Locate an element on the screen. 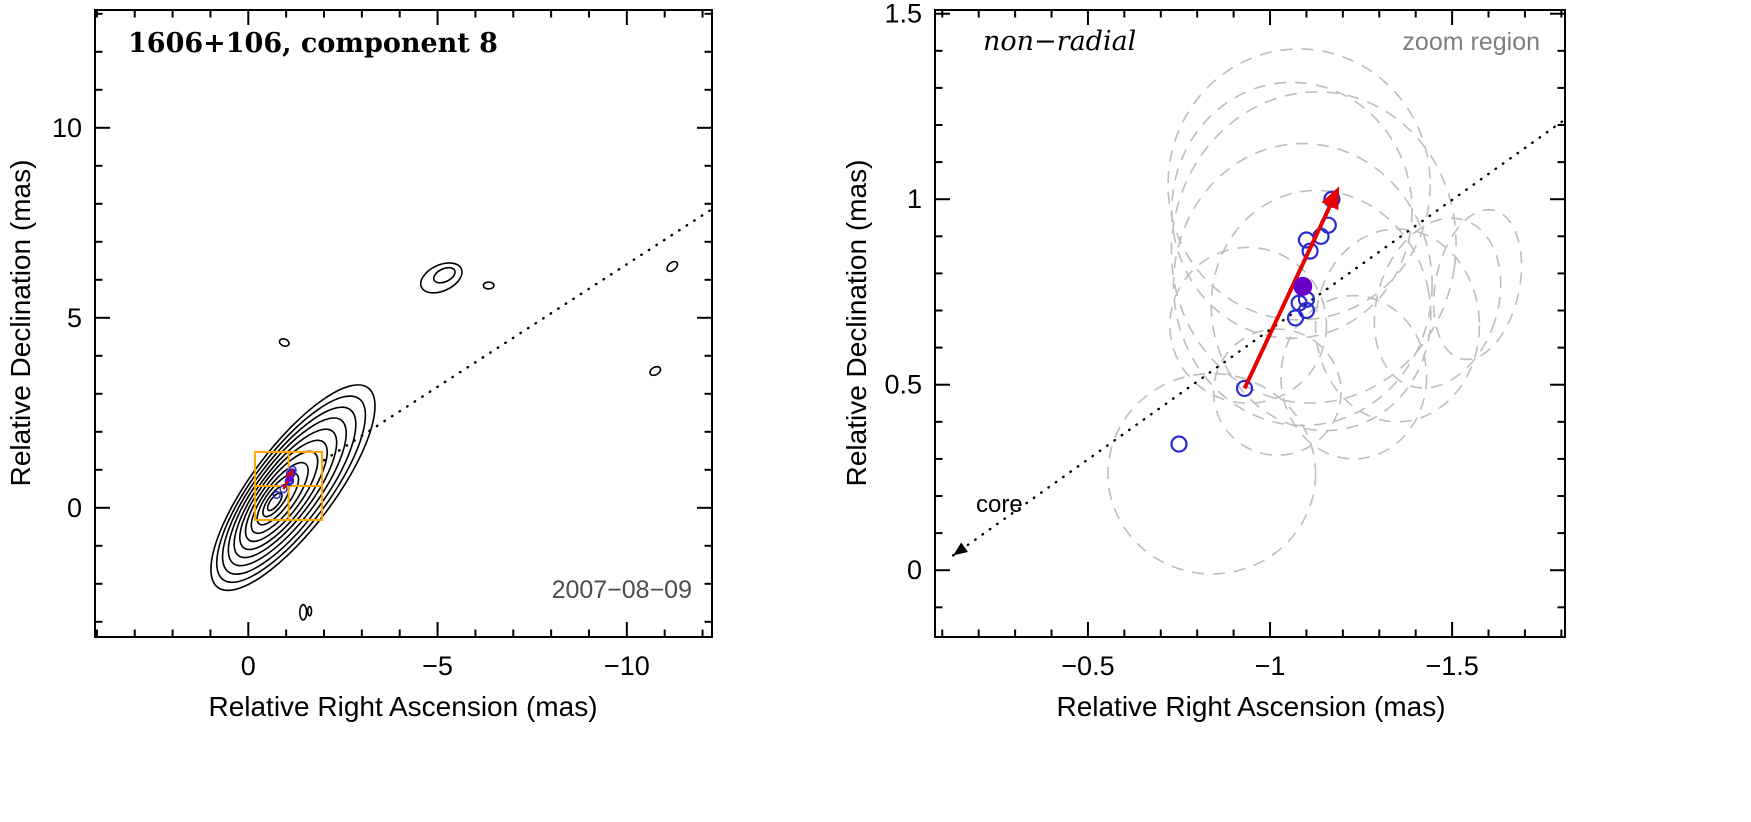 The height and width of the screenshot is (822, 1751). y-tick-label: 1 is located at coordinates (914, 199).